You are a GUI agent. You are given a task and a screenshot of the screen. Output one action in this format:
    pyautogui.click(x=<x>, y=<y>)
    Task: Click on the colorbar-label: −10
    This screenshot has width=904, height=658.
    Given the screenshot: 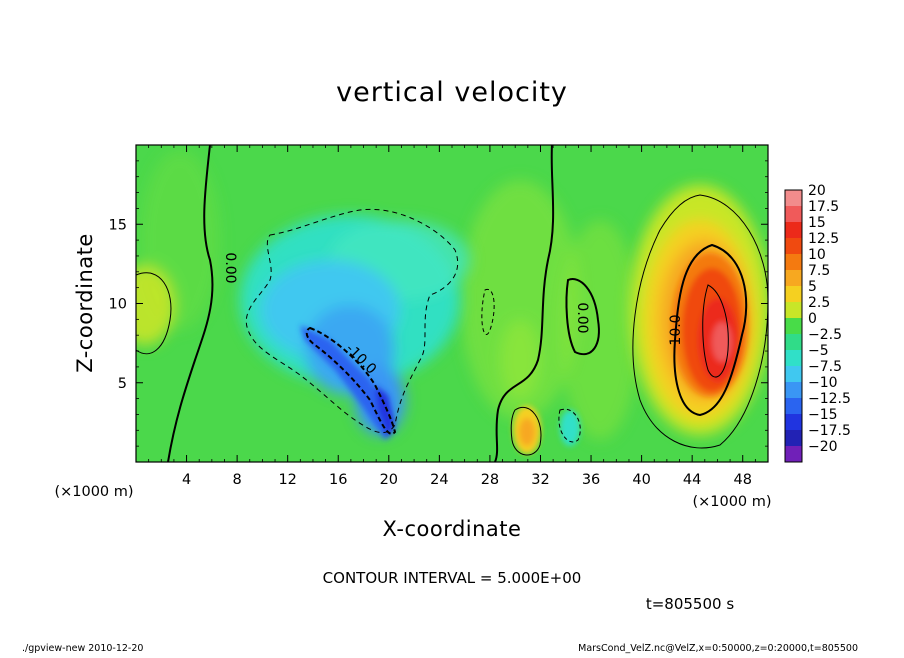 What is the action you would take?
    pyautogui.click(x=823, y=383)
    